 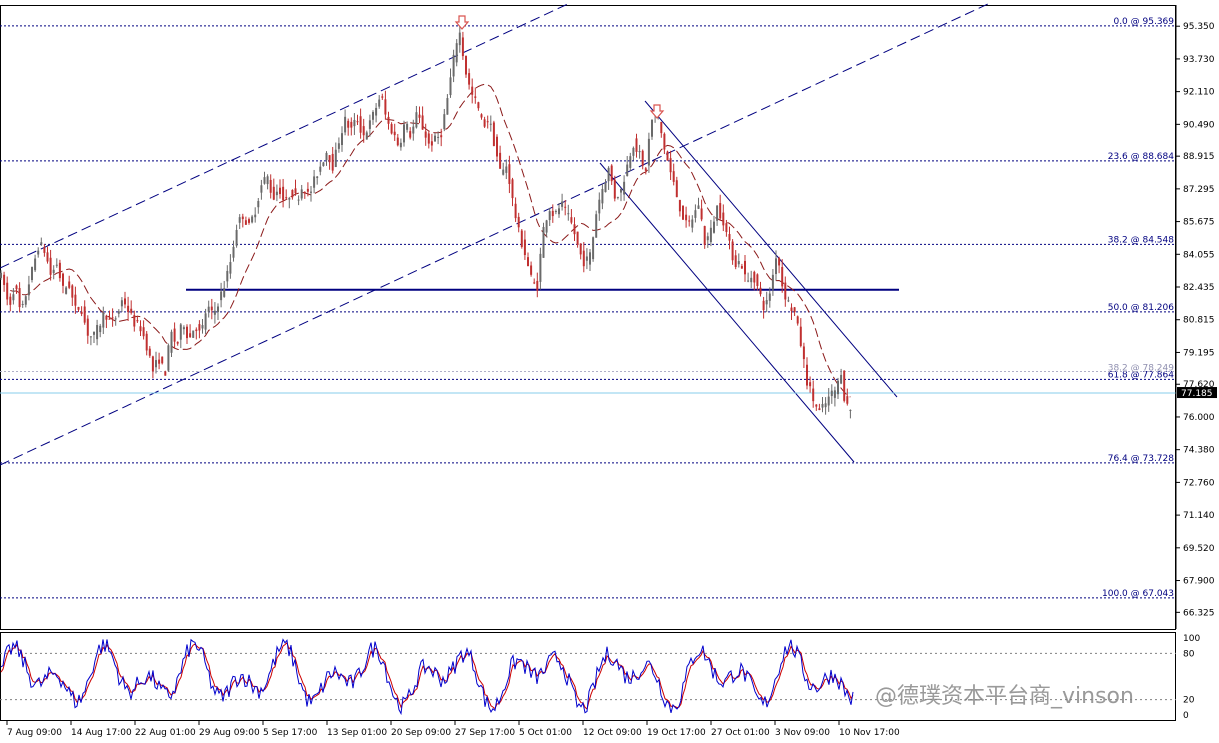 I want to click on fib-level-label: 76.4 @ 73.728, so click(x=1141, y=459).